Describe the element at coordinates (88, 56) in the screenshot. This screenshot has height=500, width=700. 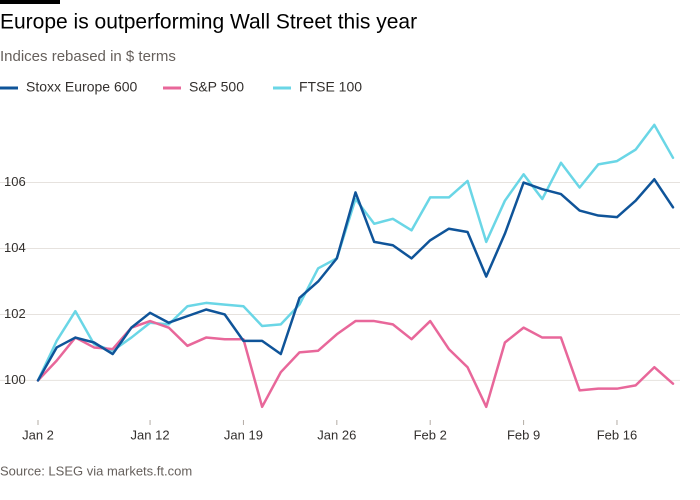
I see `chart-subtitle: Indices rebased in $ terms` at that location.